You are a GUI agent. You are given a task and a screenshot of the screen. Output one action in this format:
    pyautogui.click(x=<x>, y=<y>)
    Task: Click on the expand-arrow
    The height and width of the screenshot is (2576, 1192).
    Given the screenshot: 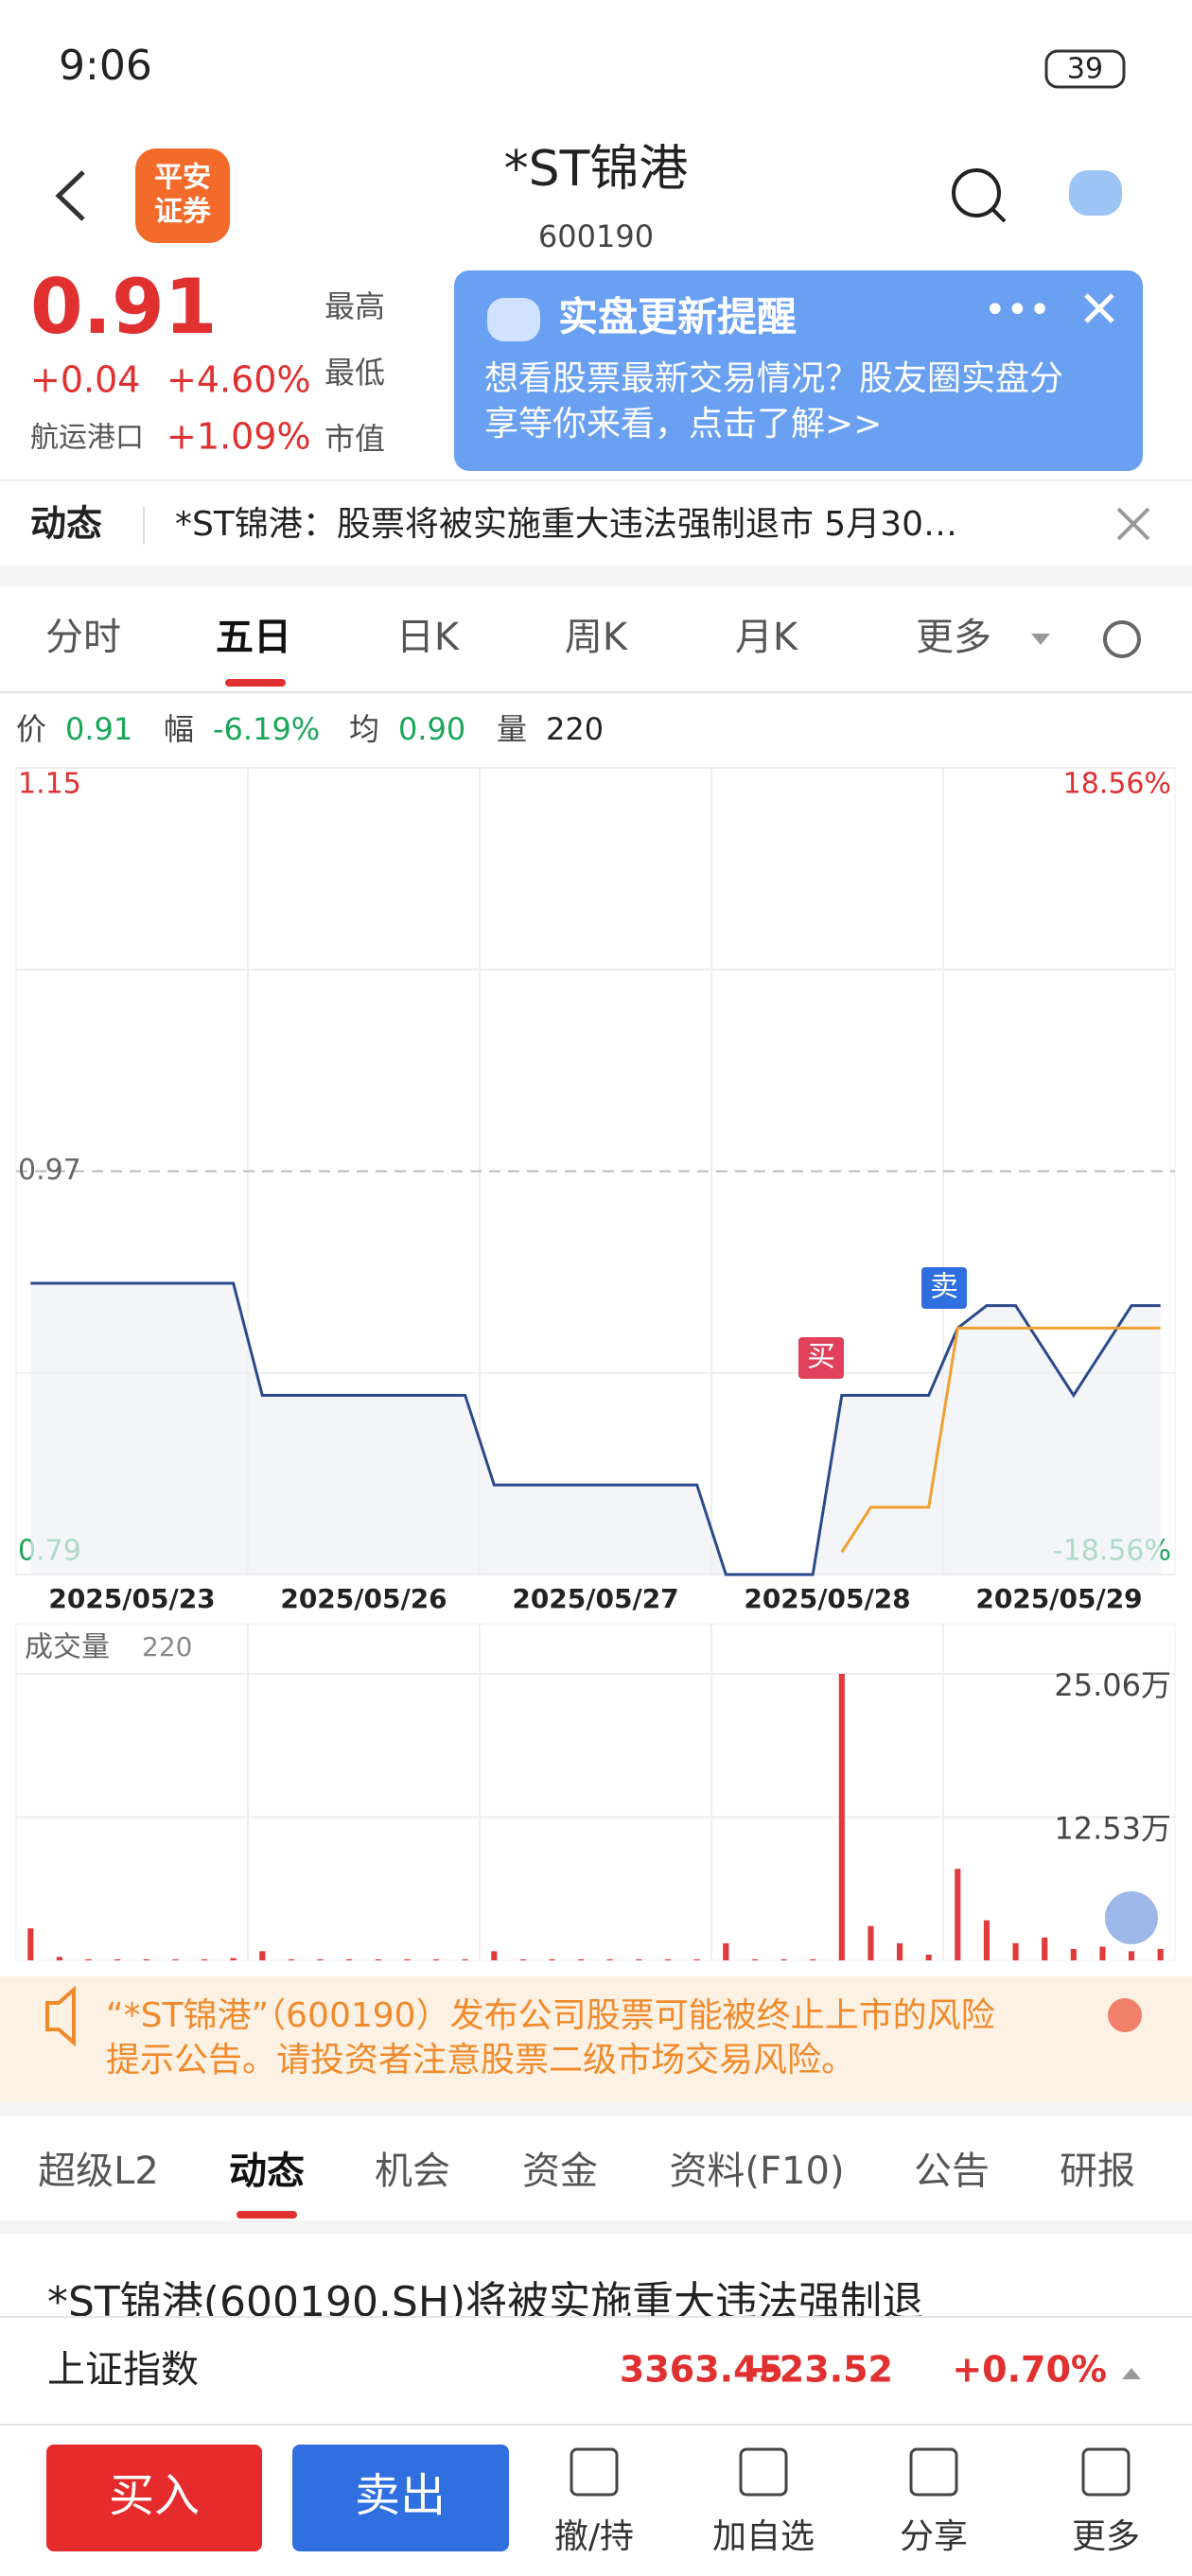 What is the action you would take?
    pyautogui.click(x=1131, y=2373)
    